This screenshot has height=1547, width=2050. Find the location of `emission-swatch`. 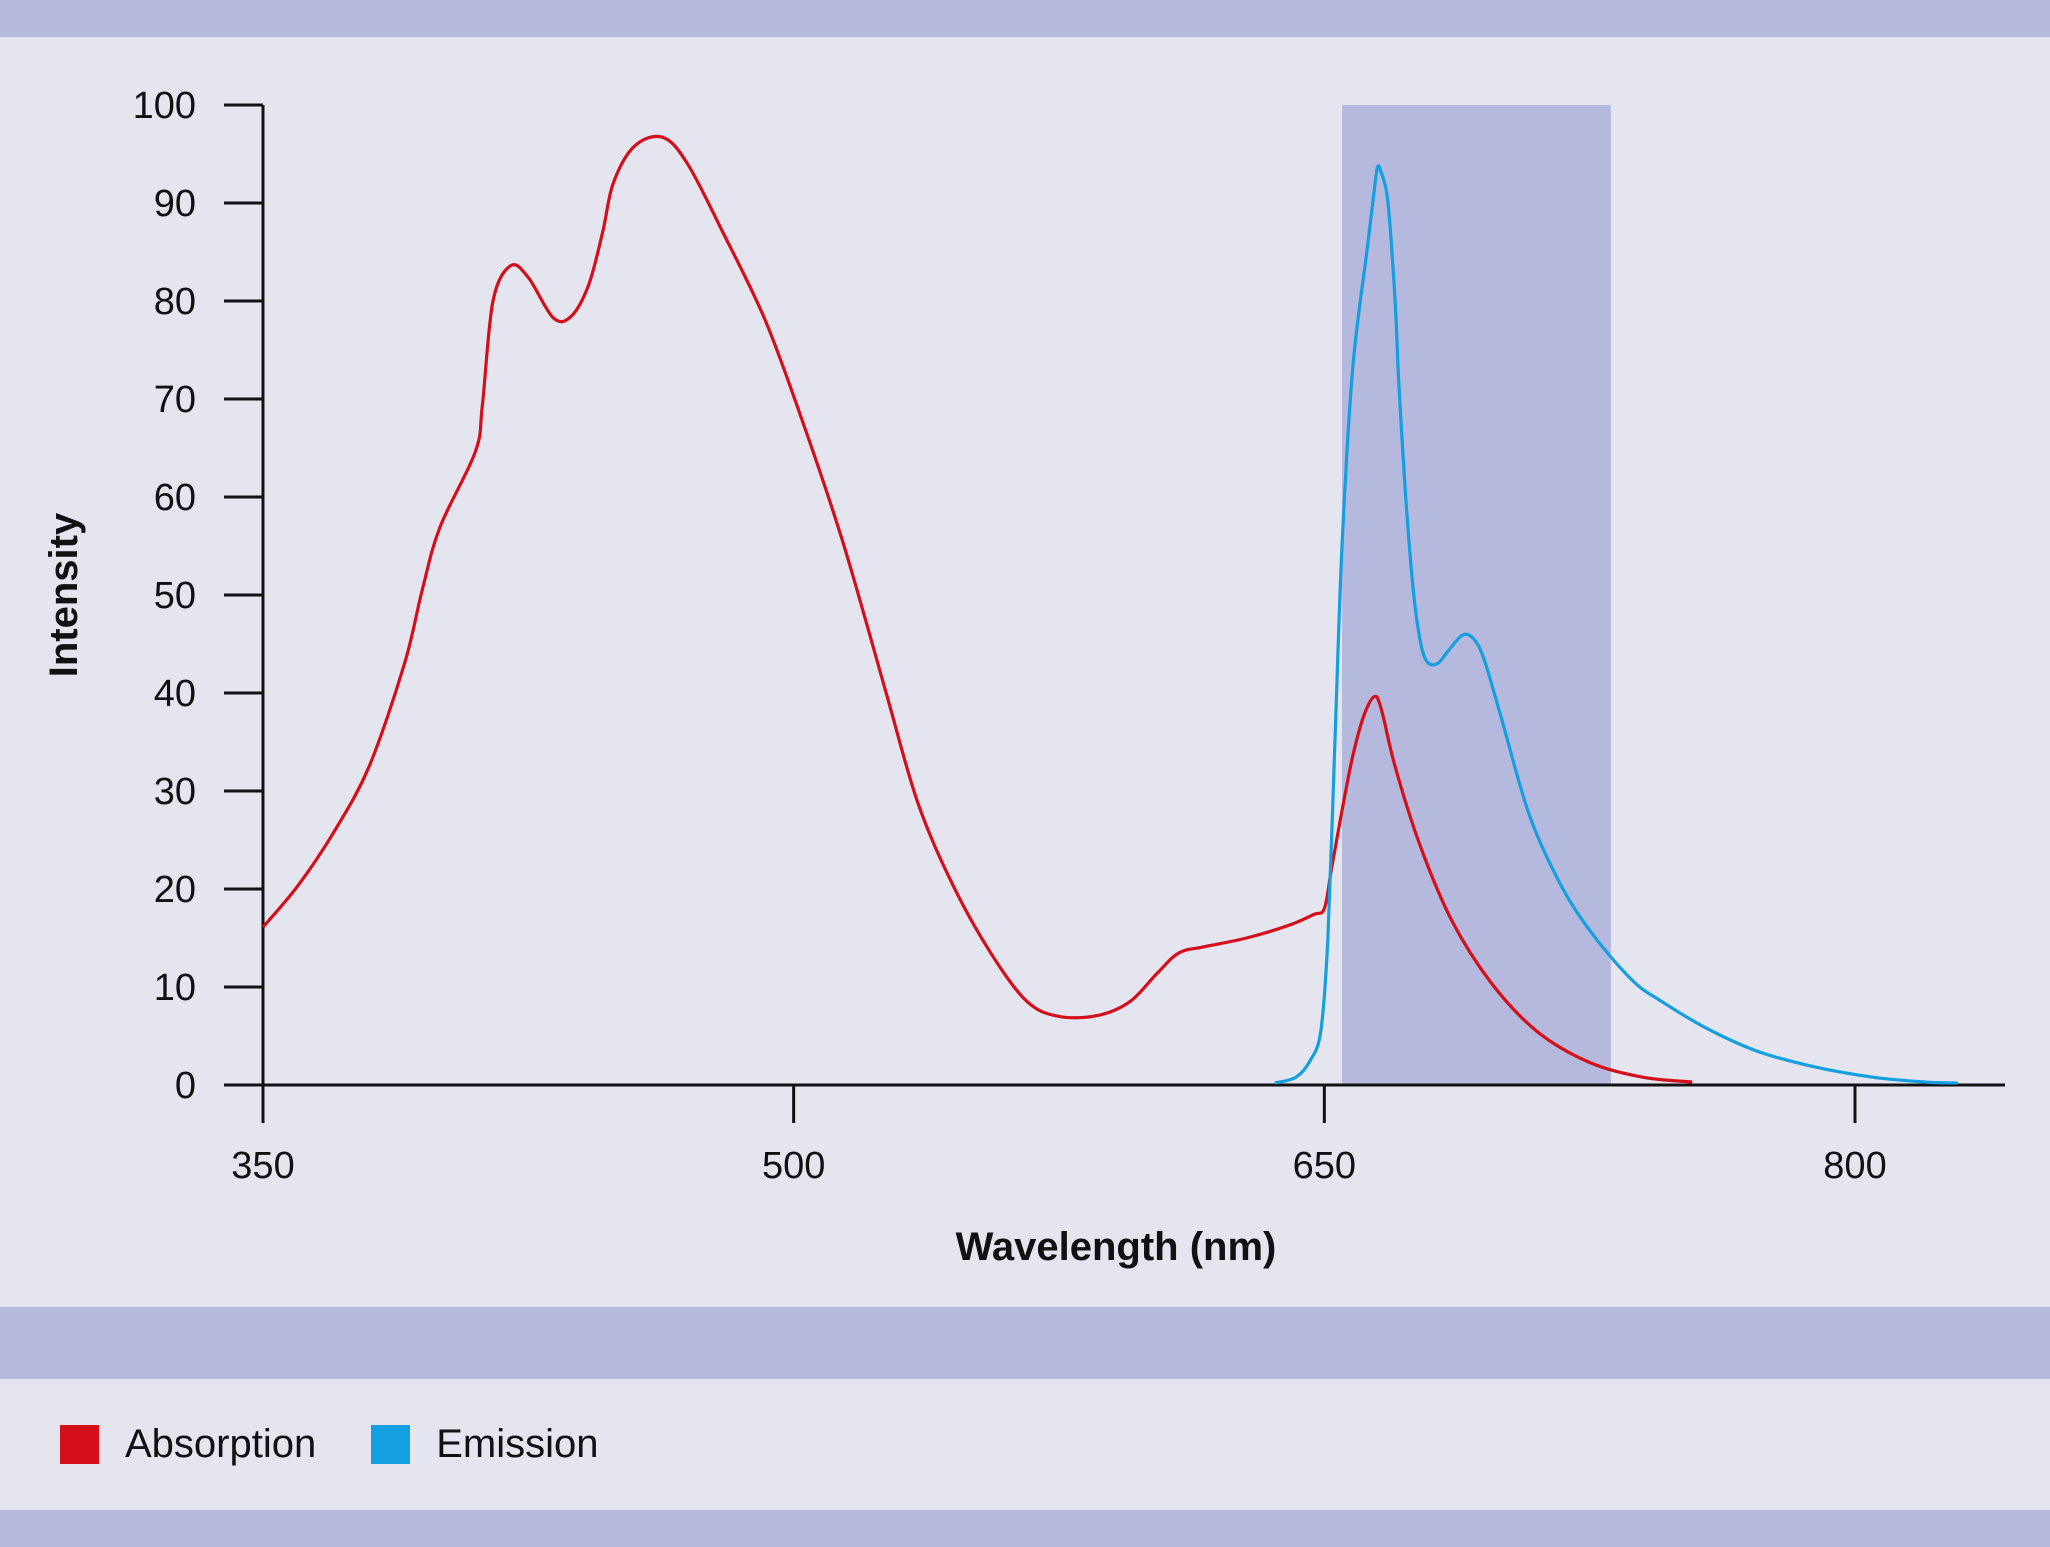

emission-swatch is located at coordinates (391, 1444).